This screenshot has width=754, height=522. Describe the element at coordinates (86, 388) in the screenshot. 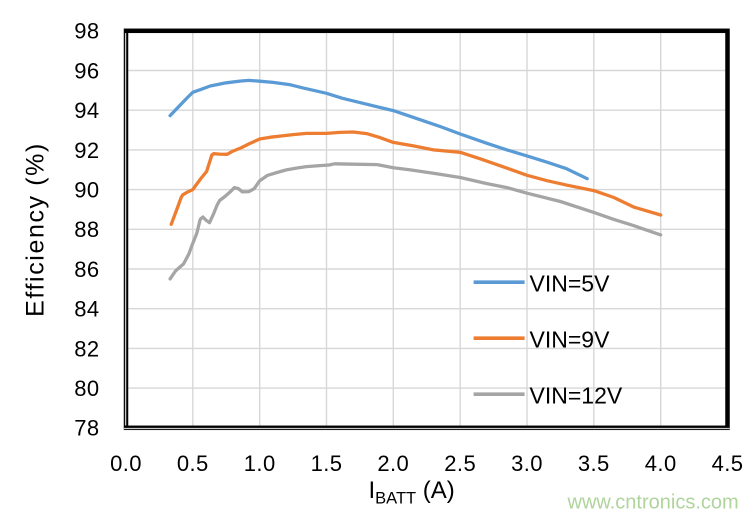

I see `svg-text: 80` at that location.